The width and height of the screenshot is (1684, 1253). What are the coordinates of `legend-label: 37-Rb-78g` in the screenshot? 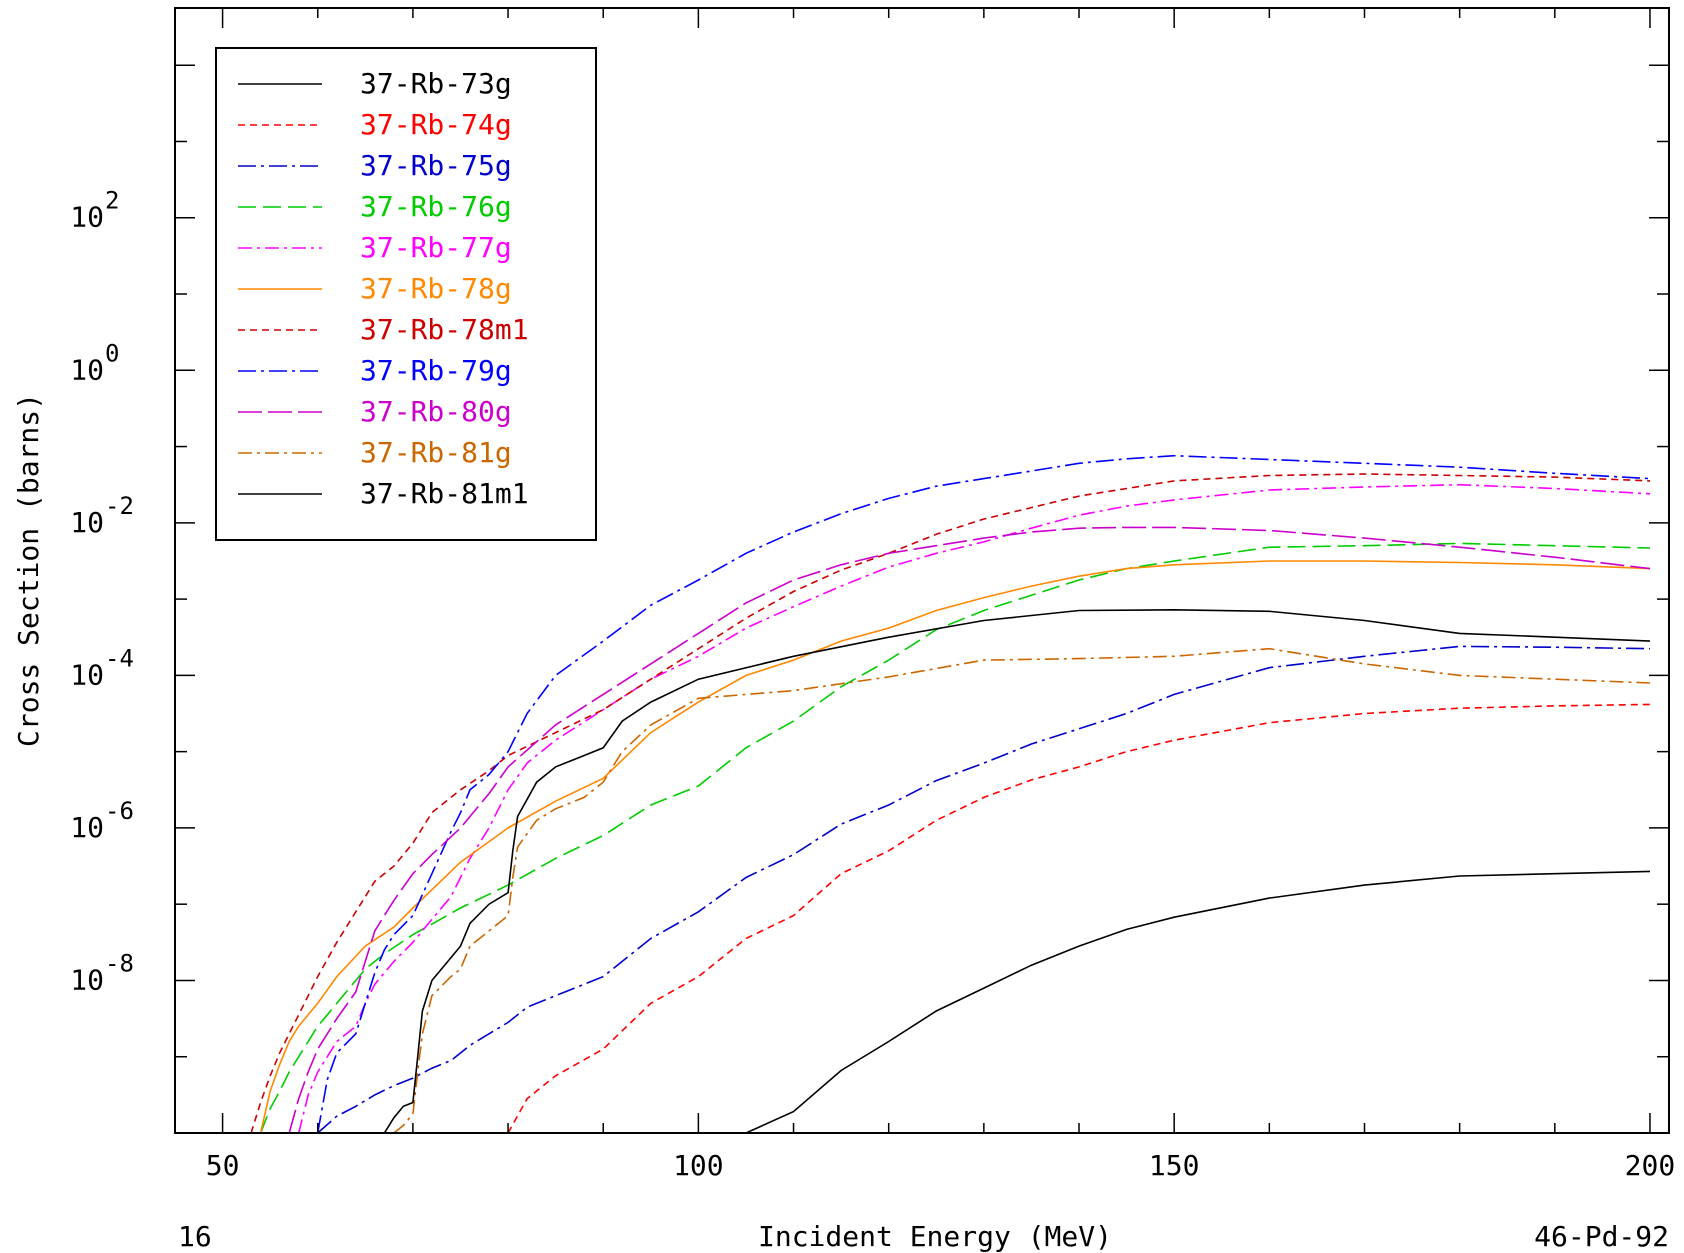 It's located at (436, 288).